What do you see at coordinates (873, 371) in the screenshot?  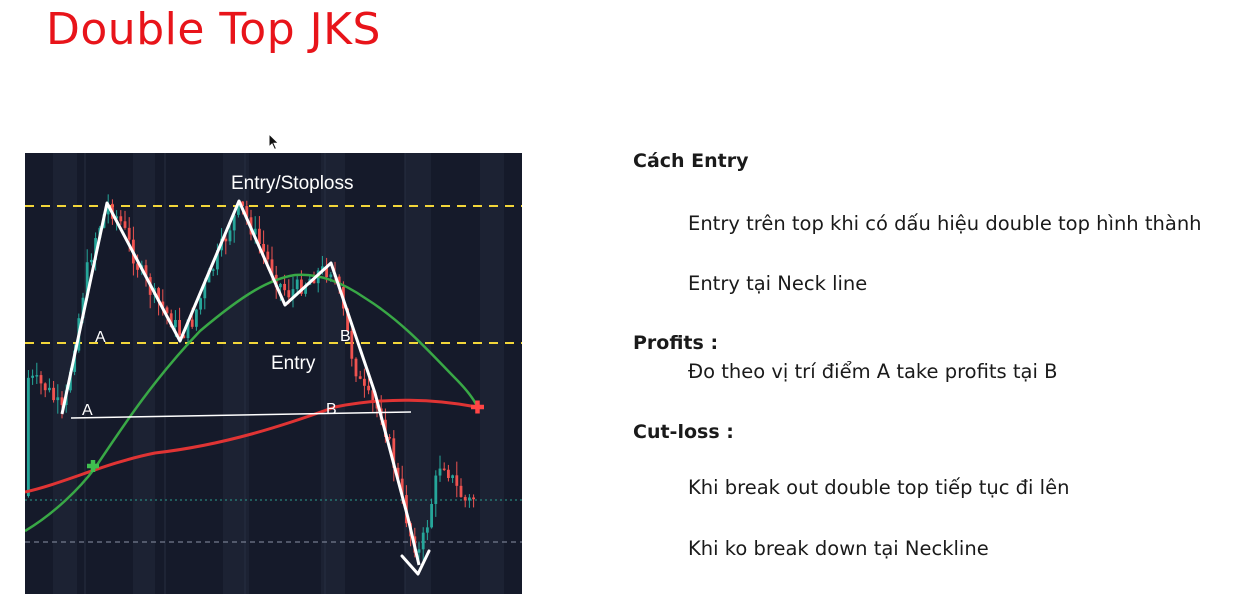 I see `profits-item-1: Đo theo vị trí điểm A take profits tại B` at bounding box center [873, 371].